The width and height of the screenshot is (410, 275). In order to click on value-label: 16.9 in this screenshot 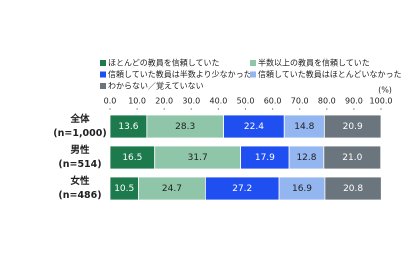, I will do `click(302, 189)`.